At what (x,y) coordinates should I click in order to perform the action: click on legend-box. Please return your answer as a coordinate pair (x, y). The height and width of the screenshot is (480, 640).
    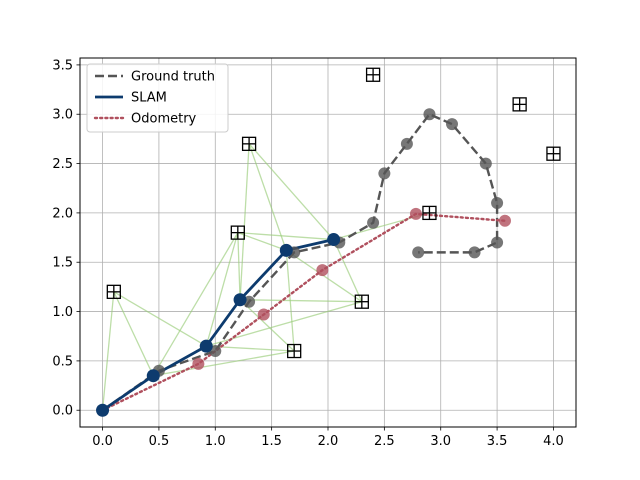
    Looking at the image, I should click on (157, 98).